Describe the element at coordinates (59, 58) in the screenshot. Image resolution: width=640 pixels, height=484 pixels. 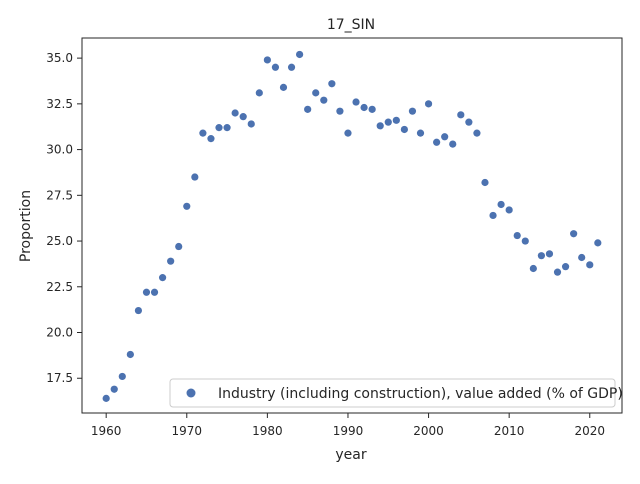
I see `y-tick-label: 35.0` at that location.